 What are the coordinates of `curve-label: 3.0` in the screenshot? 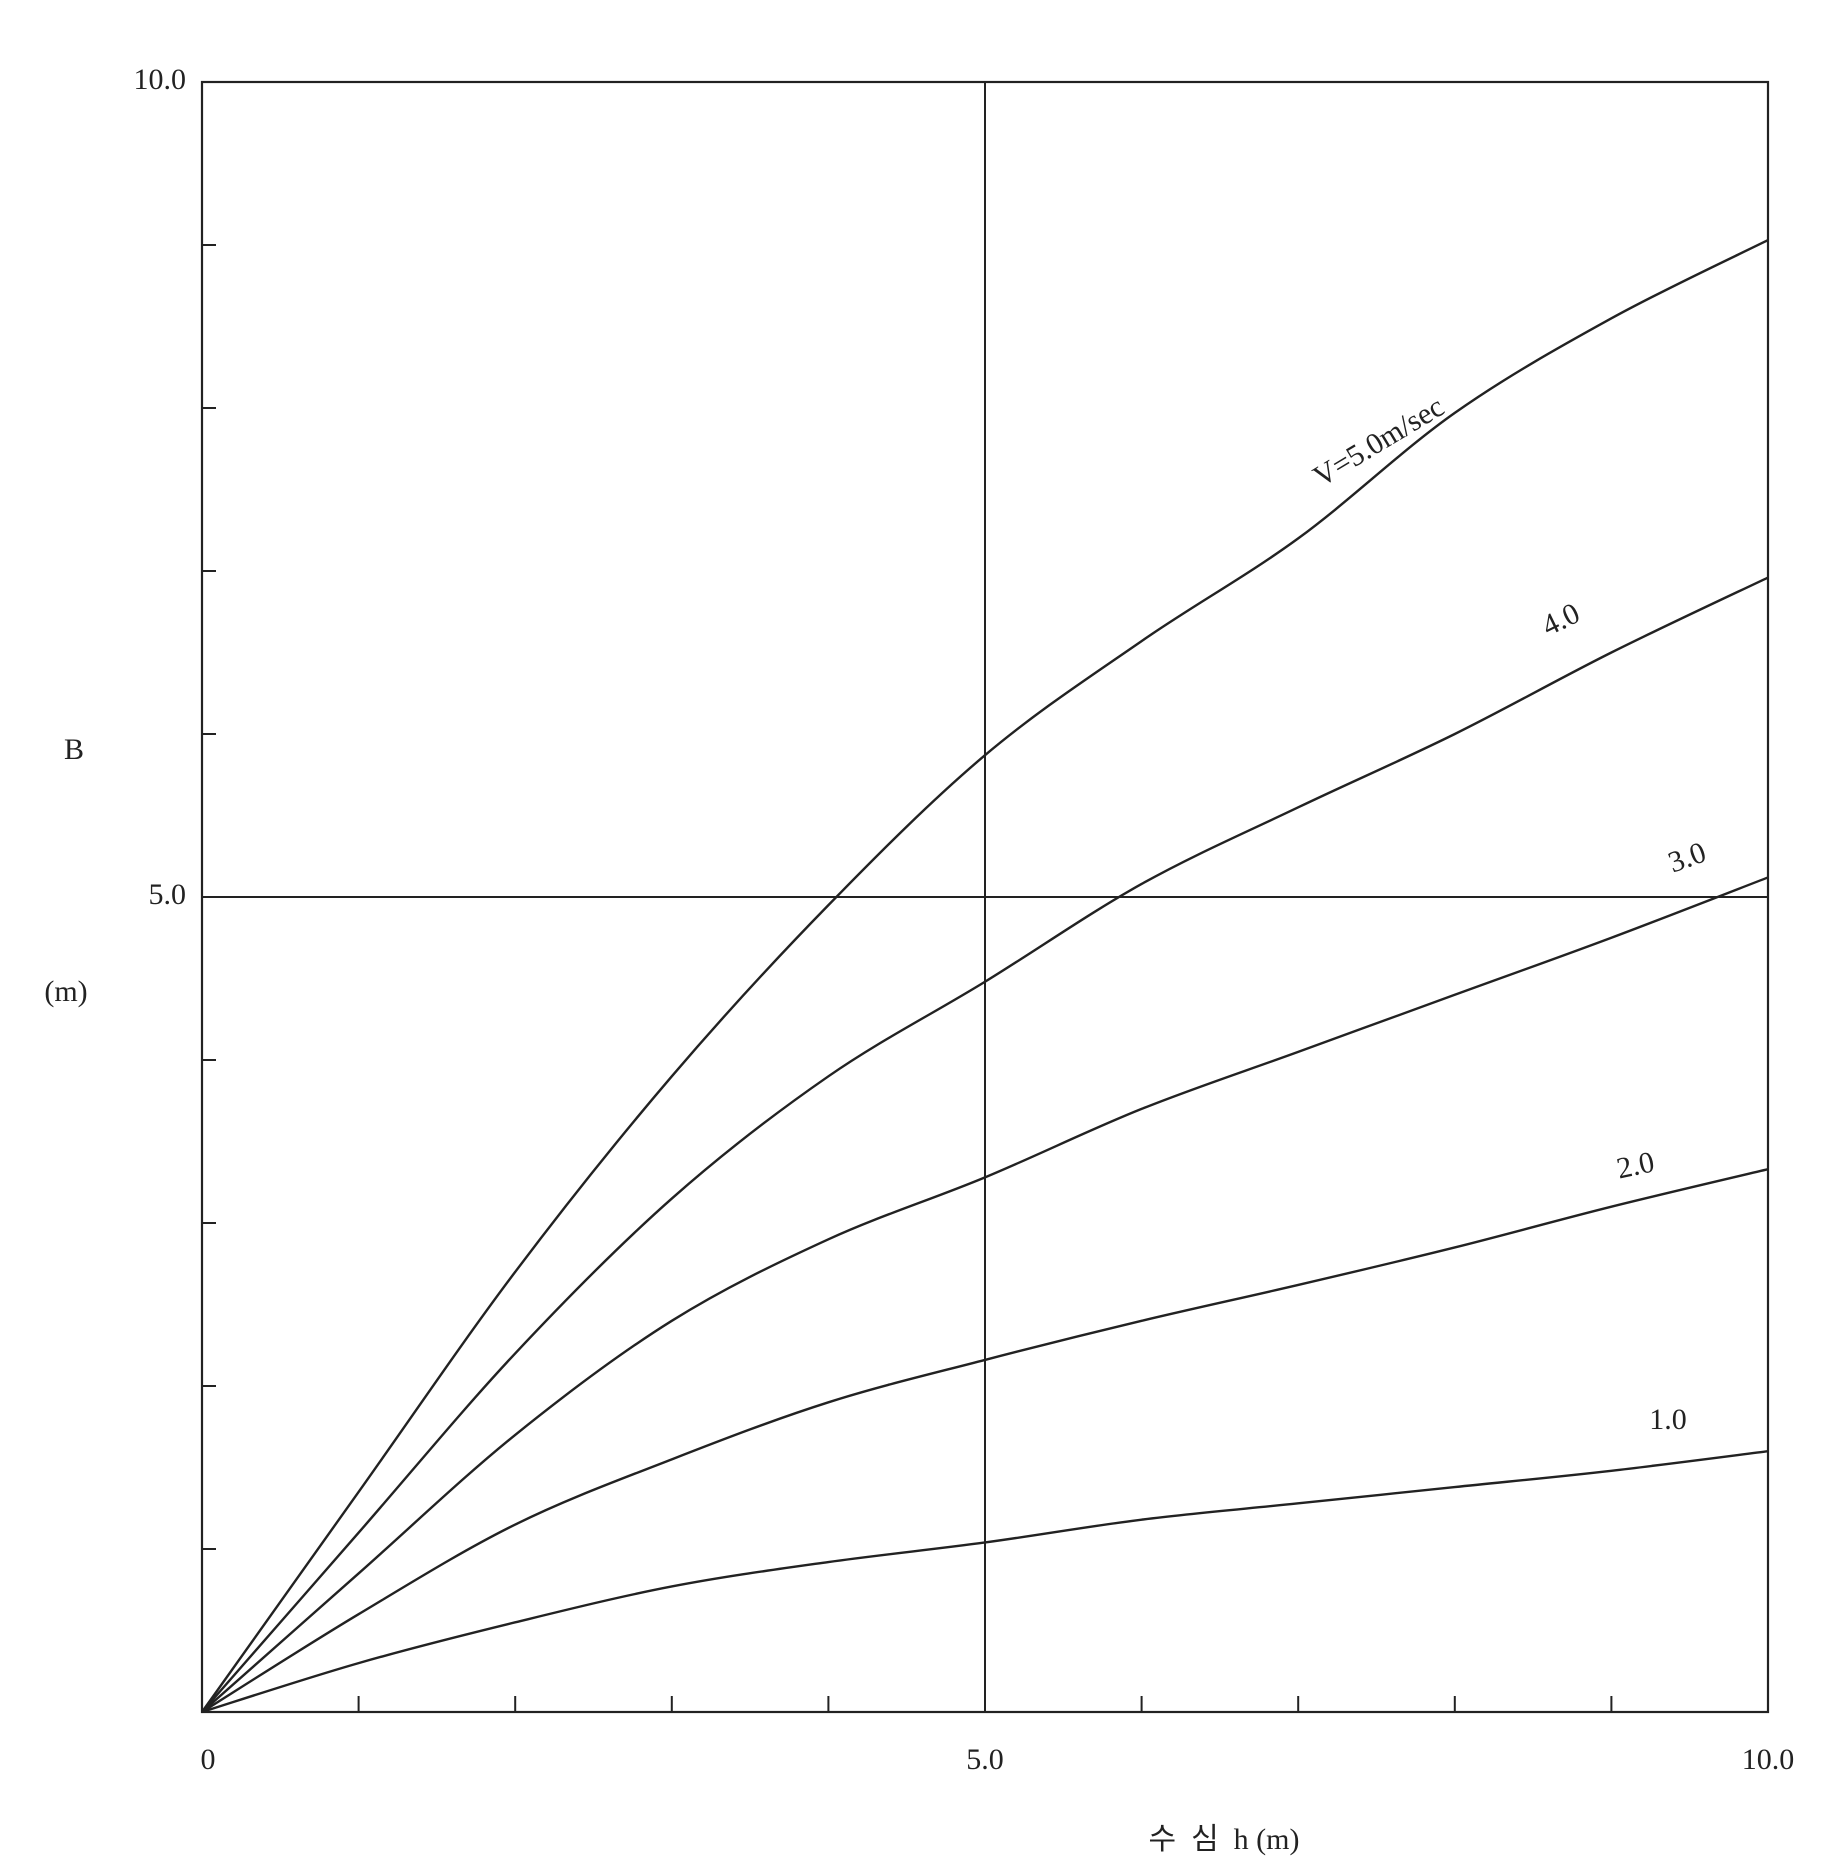 It's located at (1687, 858).